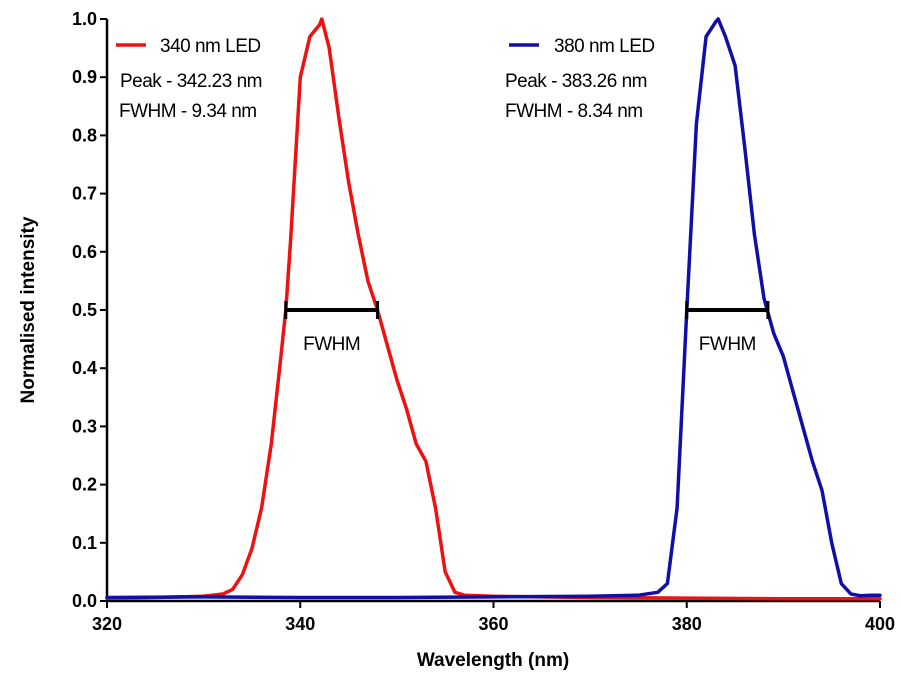 This screenshot has width=901, height=677. What do you see at coordinates (84, 601) in the screenshot?
I see `y-tick-label: 0.0` at bounding box center [84, 601].